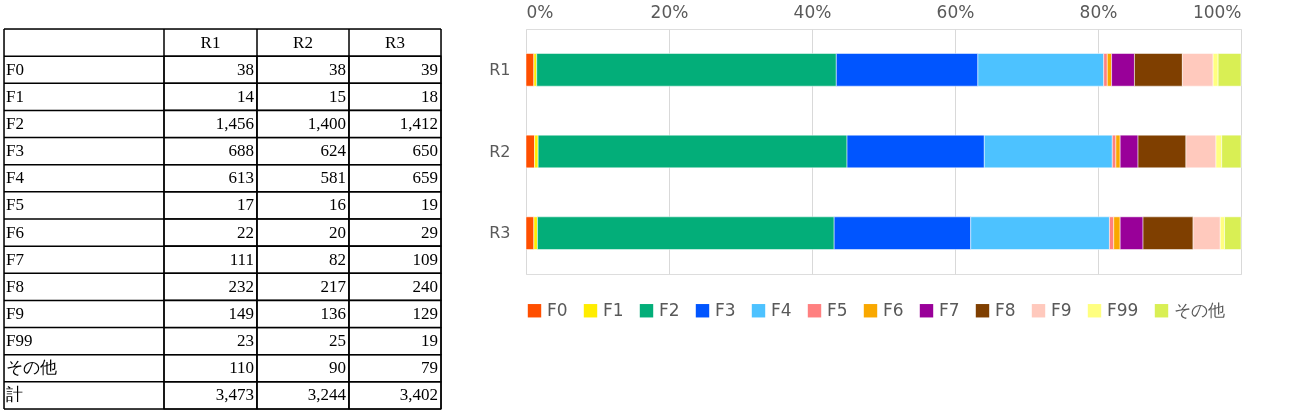  I want to click on y-tick-label: F8, so click(15, 286).